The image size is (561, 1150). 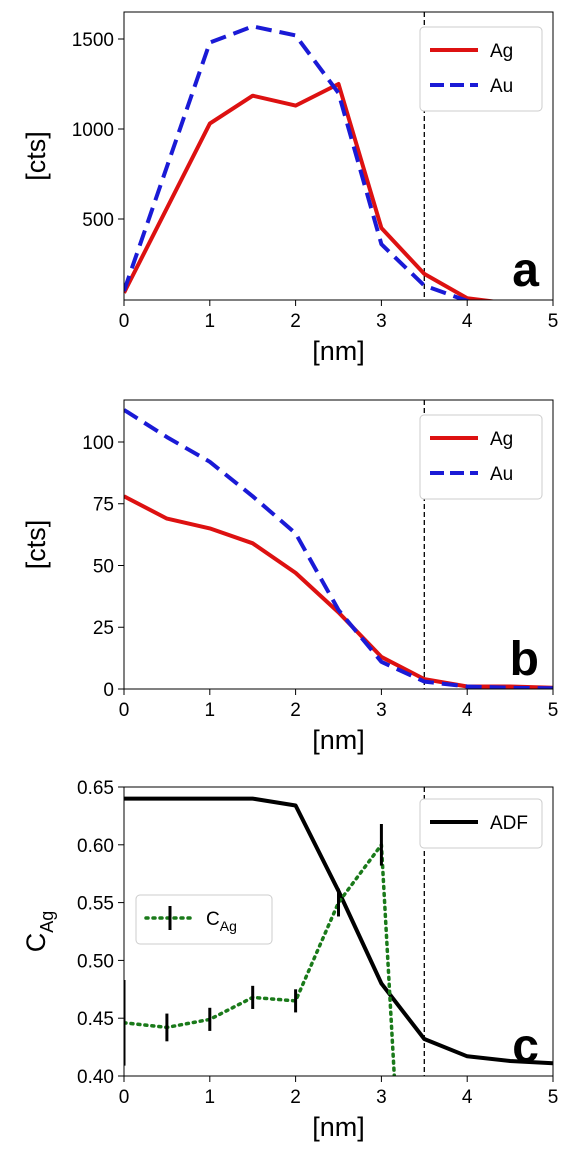 I want to click on y-tick-label: 75, so click(x=103, y=505).